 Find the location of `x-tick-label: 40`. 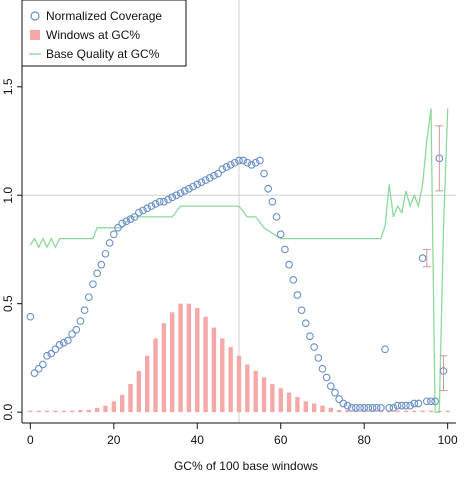

x-tick-label: 40 is located at coordinates (198, 440).